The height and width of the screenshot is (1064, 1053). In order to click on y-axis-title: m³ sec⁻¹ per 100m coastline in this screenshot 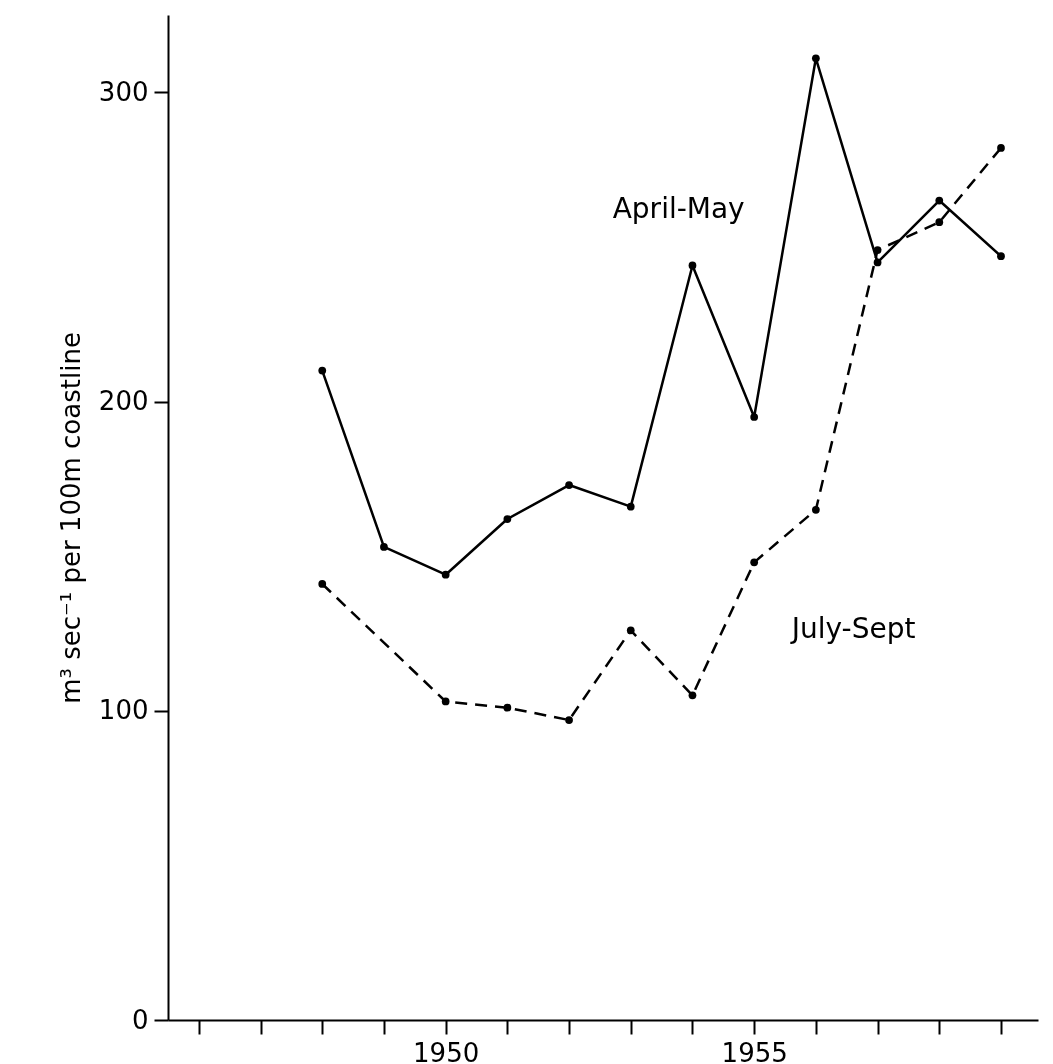, I will do `click(70, 518)`.